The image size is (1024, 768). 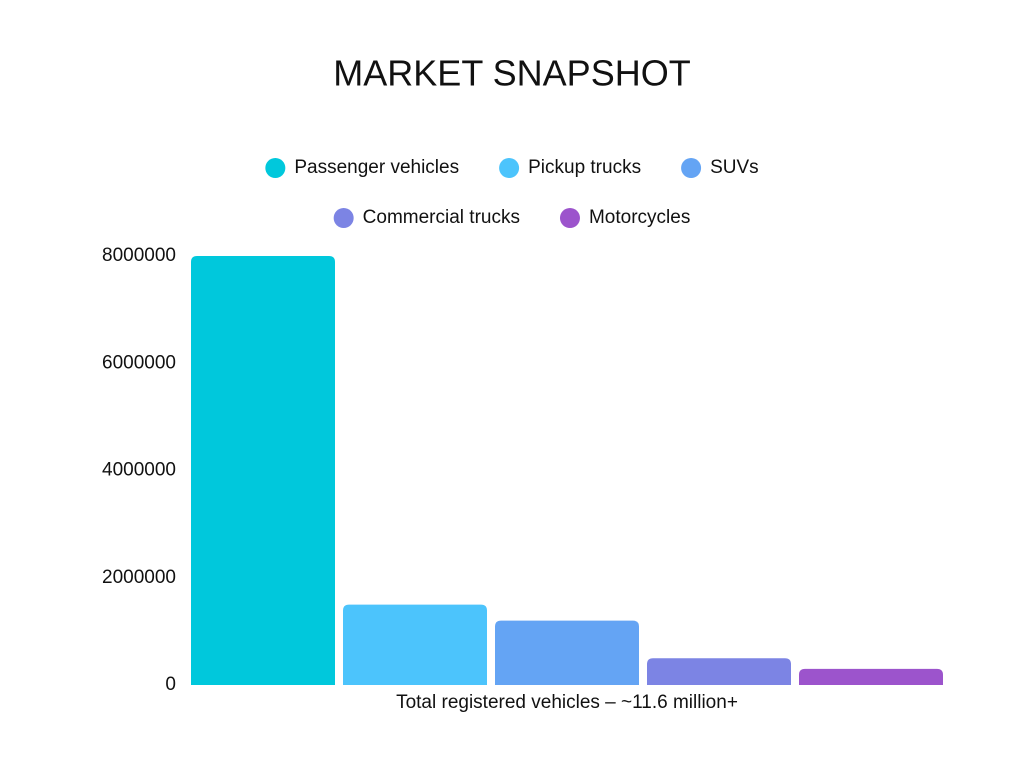 I want to click on y-tick-label: 4000000, so click(x=139, y=470).